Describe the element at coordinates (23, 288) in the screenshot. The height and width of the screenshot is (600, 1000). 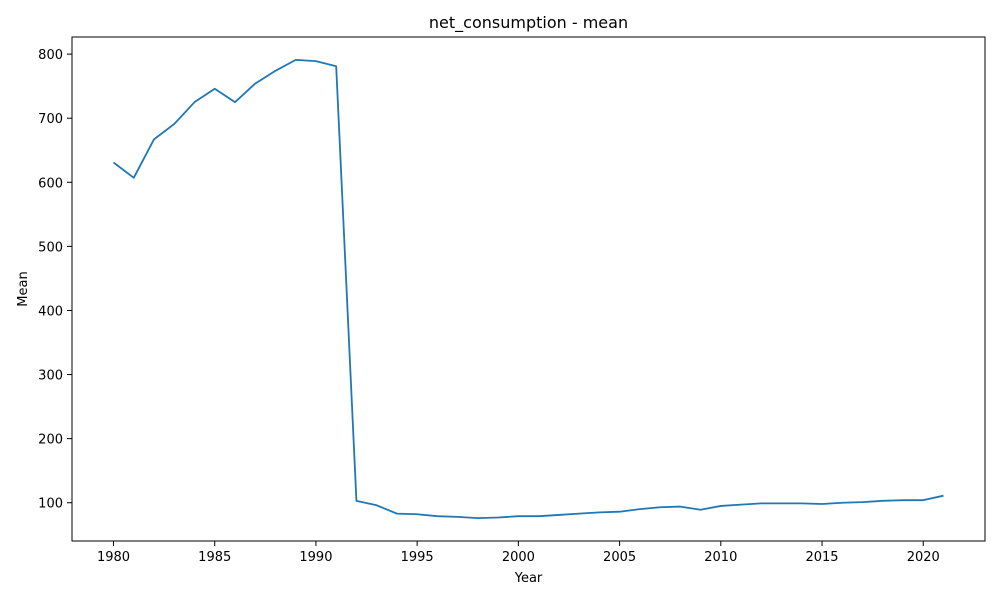
I see `y-axis-label: Mean` at that location.